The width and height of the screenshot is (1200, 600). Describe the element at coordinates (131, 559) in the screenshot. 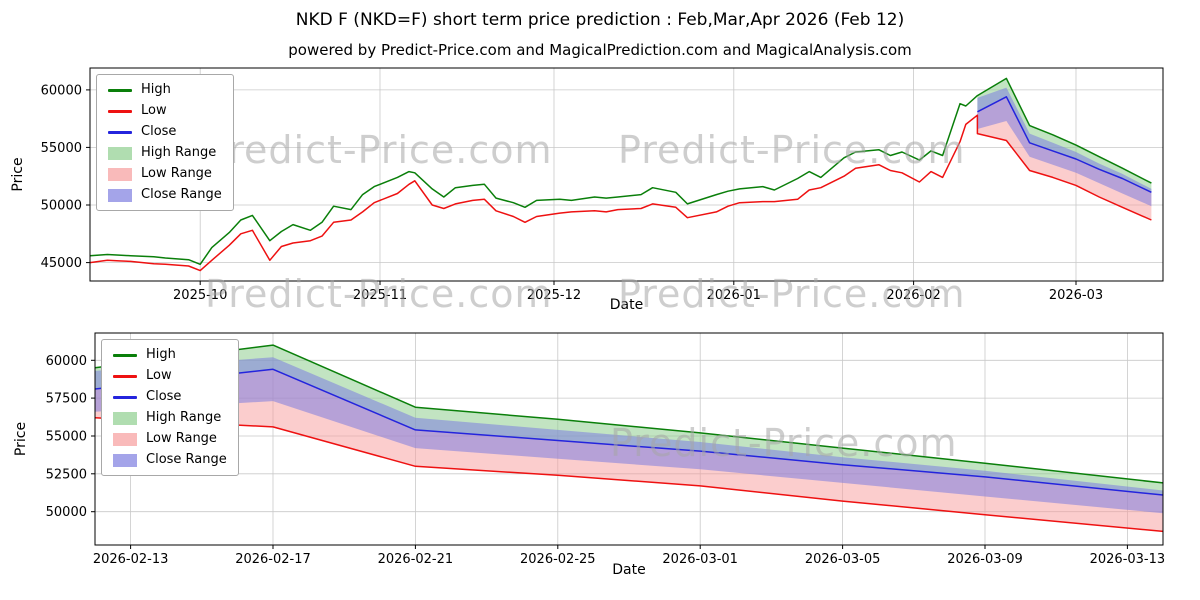

I see `x-tick-label: 2026-02-13` at that location.